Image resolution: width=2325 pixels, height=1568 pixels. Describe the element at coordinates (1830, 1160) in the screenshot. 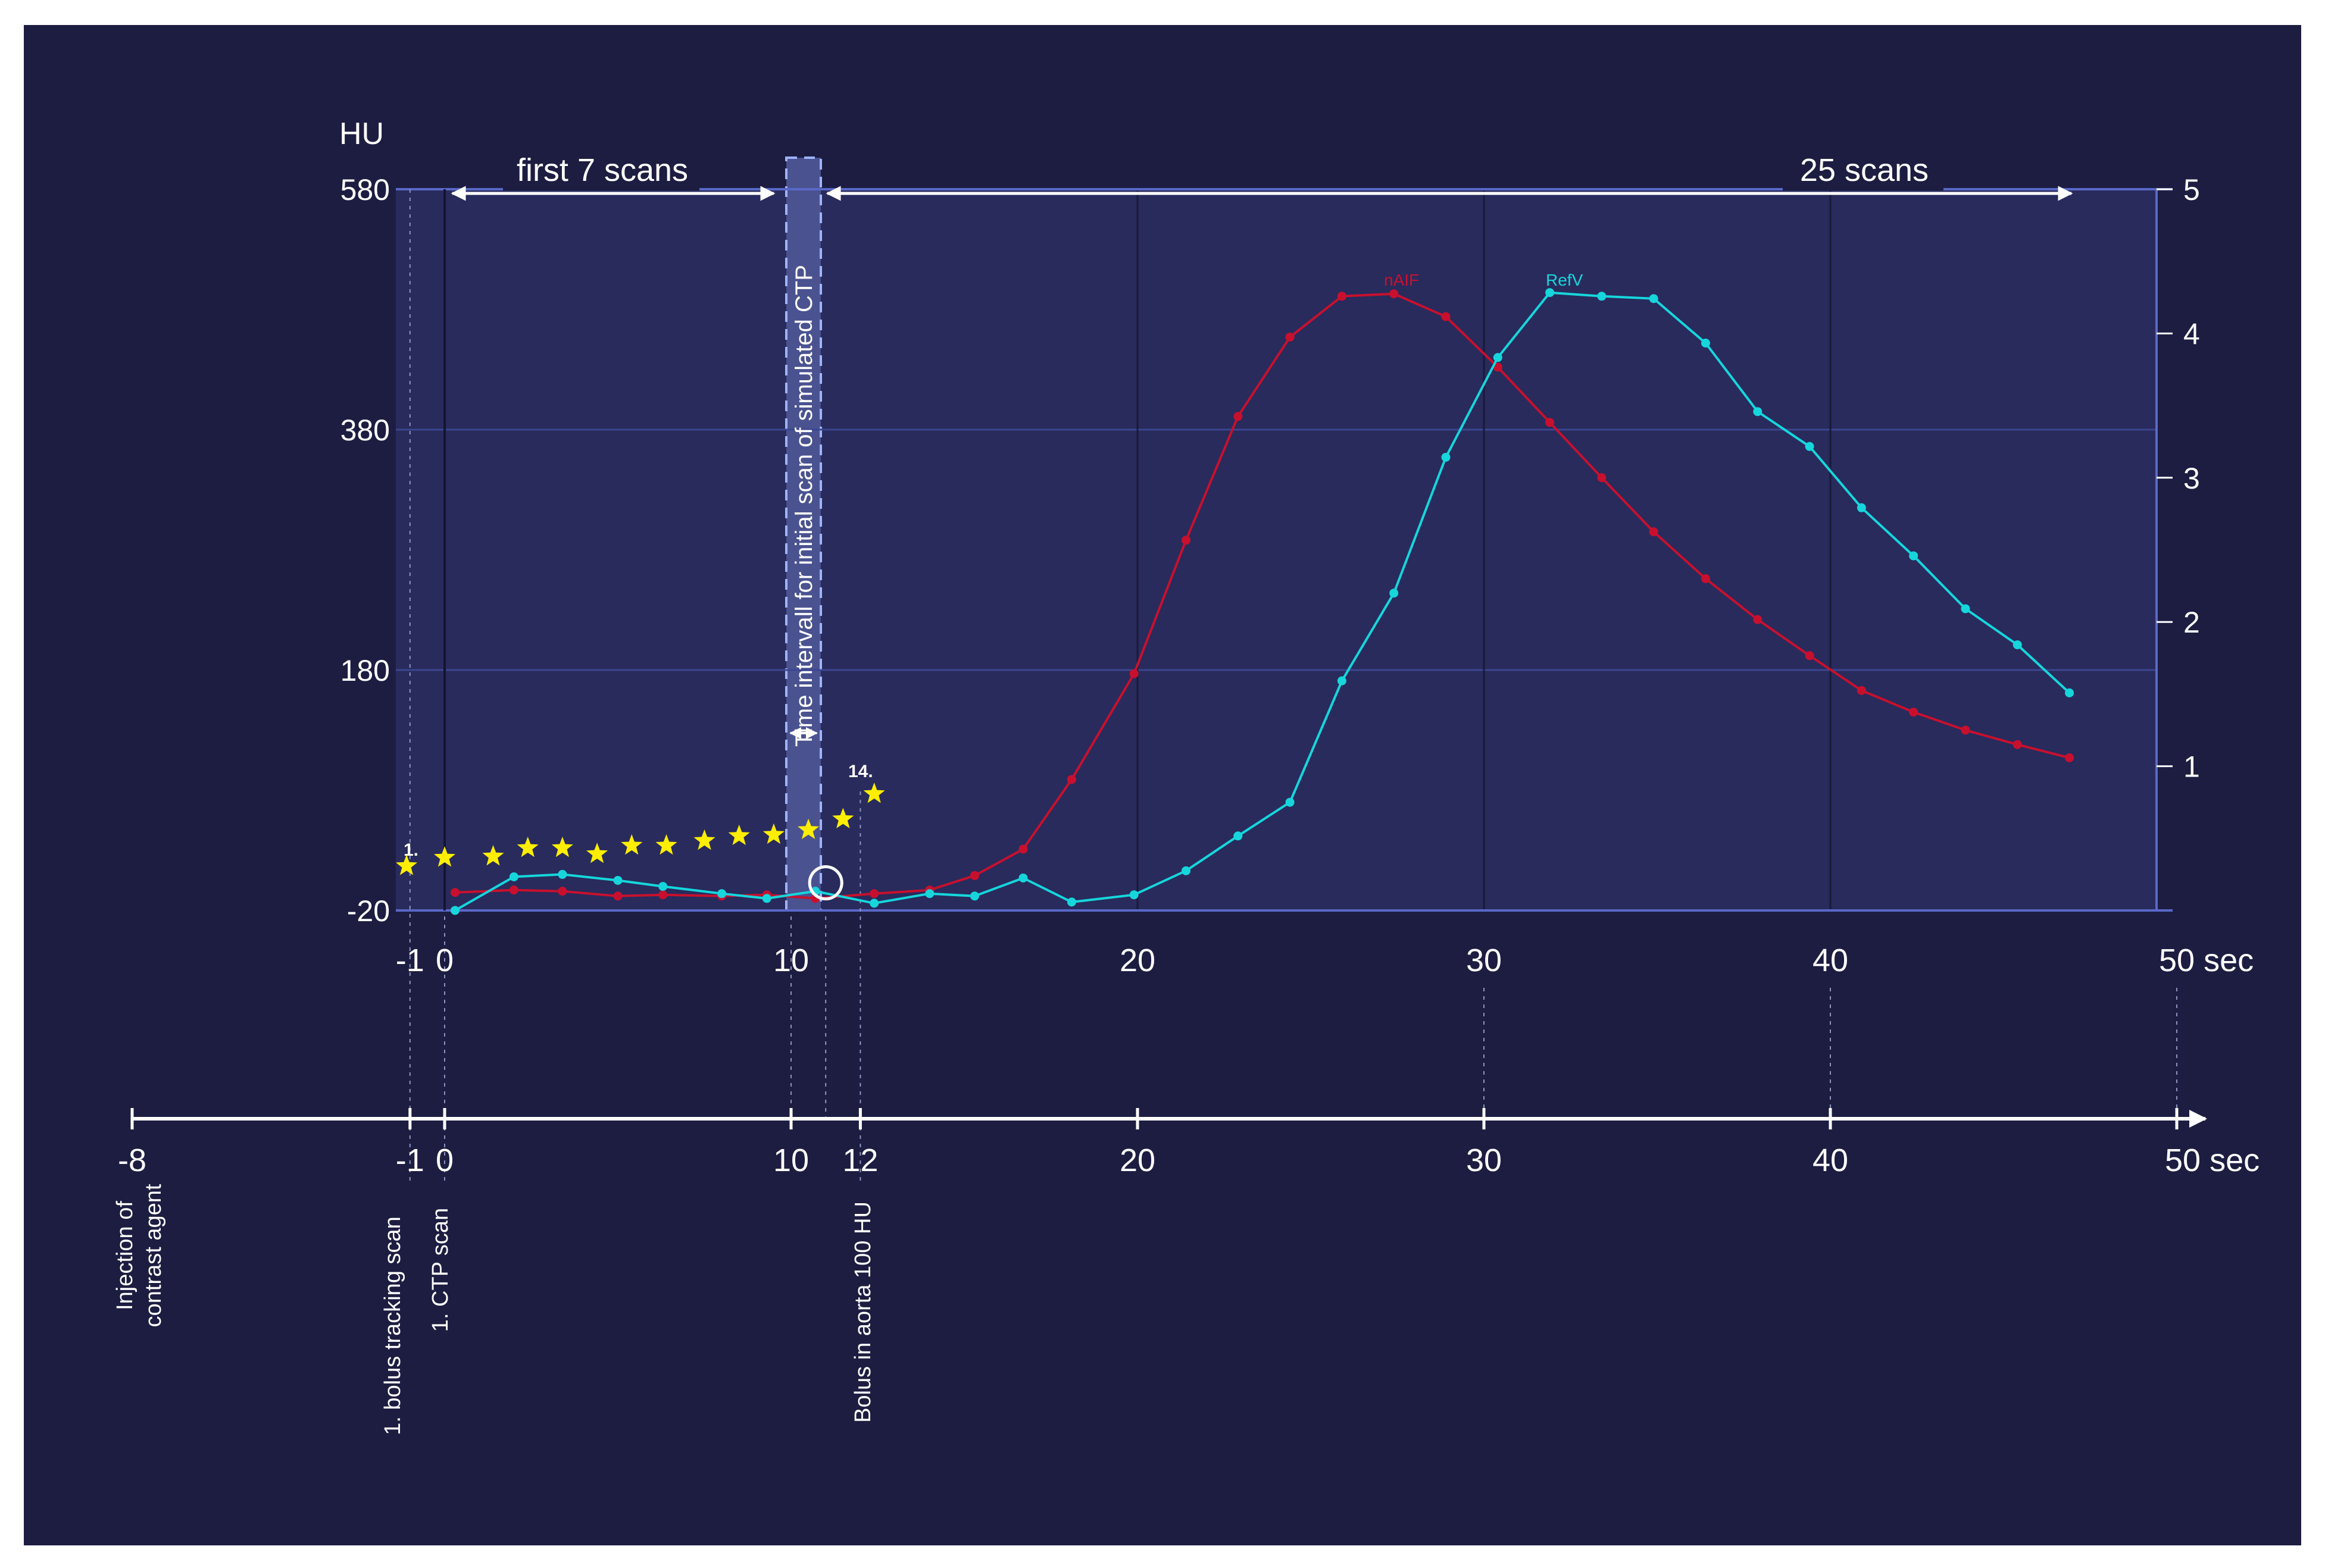

I see `timeline-tick-label-7: 40` at that location.